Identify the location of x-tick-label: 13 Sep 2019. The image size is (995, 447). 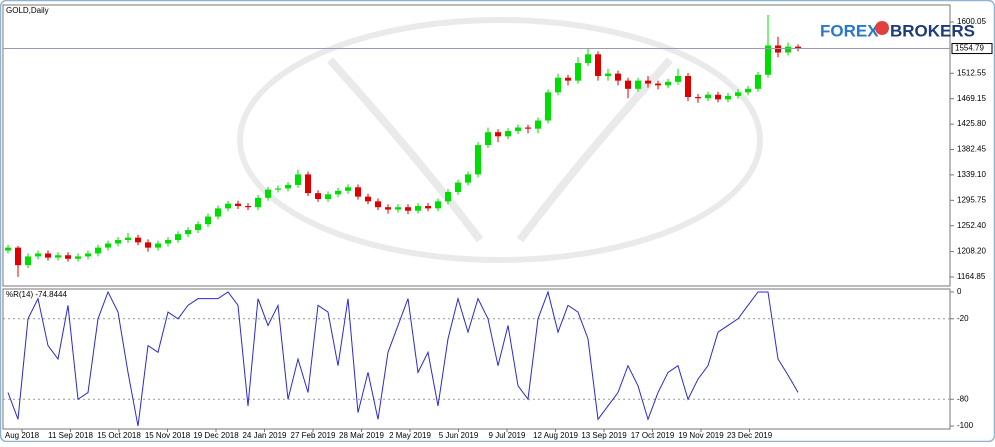
(604, 435).